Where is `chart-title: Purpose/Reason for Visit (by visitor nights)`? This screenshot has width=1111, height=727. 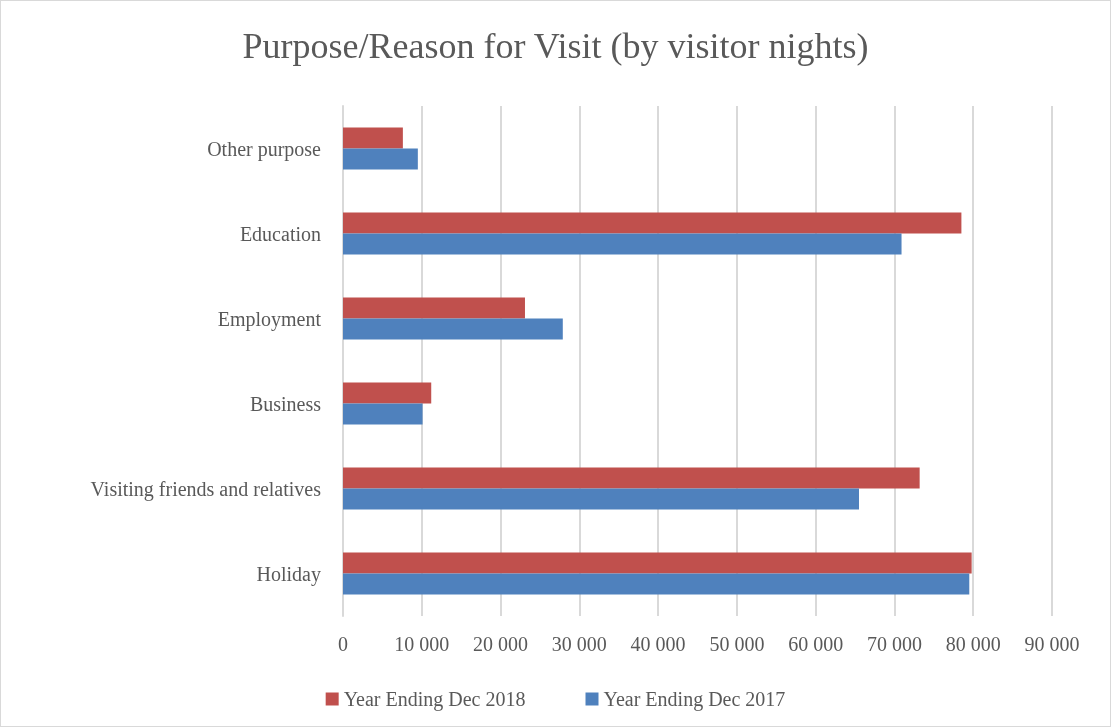
chart-title: Purpose/Reason for Visit (by visitor nights) is located at coordinates (555, 46).